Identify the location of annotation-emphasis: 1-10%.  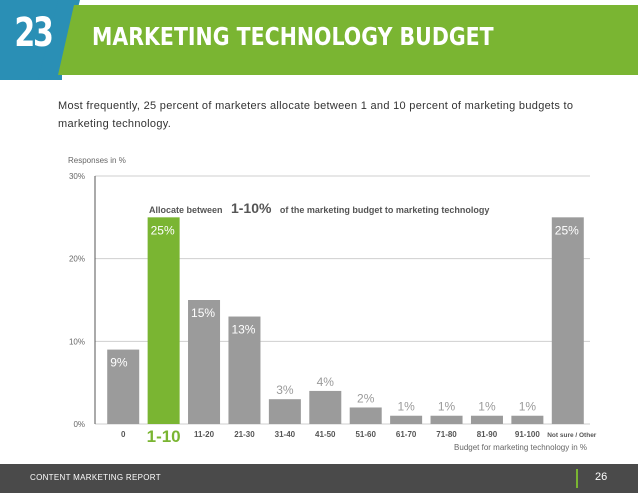
(251, 208).